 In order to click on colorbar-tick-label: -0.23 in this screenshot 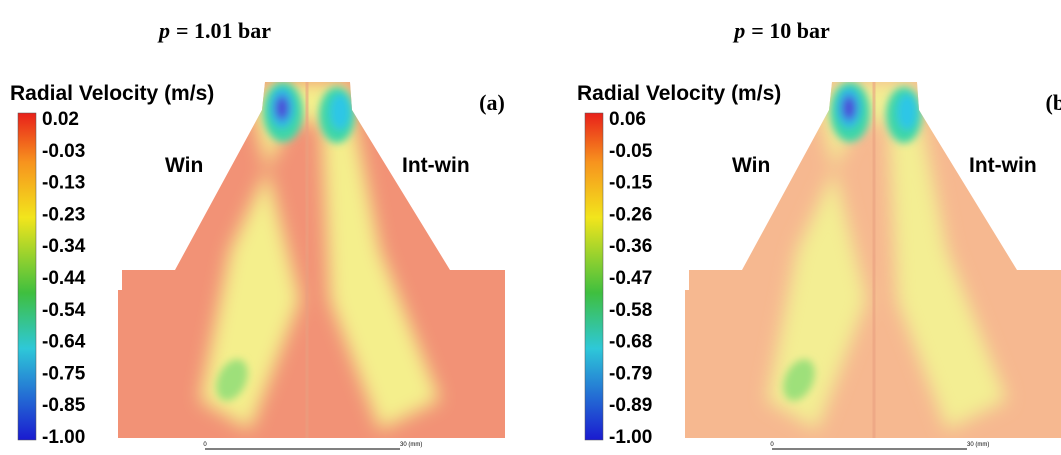, I will do `click(63, 214)`.